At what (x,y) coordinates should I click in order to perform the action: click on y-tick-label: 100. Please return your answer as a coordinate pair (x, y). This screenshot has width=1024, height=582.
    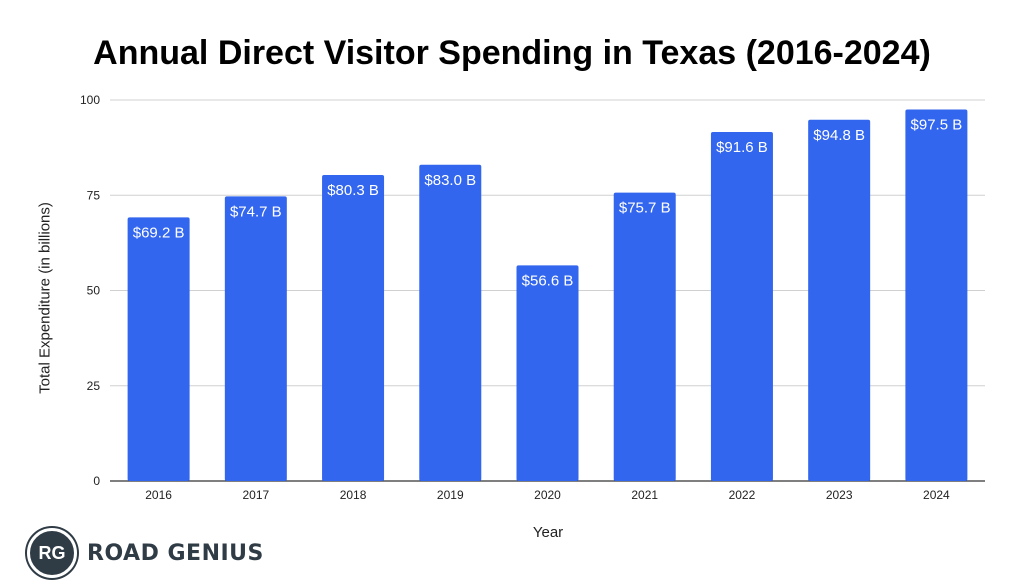
    Looking at the image, I should click on (90, 100).